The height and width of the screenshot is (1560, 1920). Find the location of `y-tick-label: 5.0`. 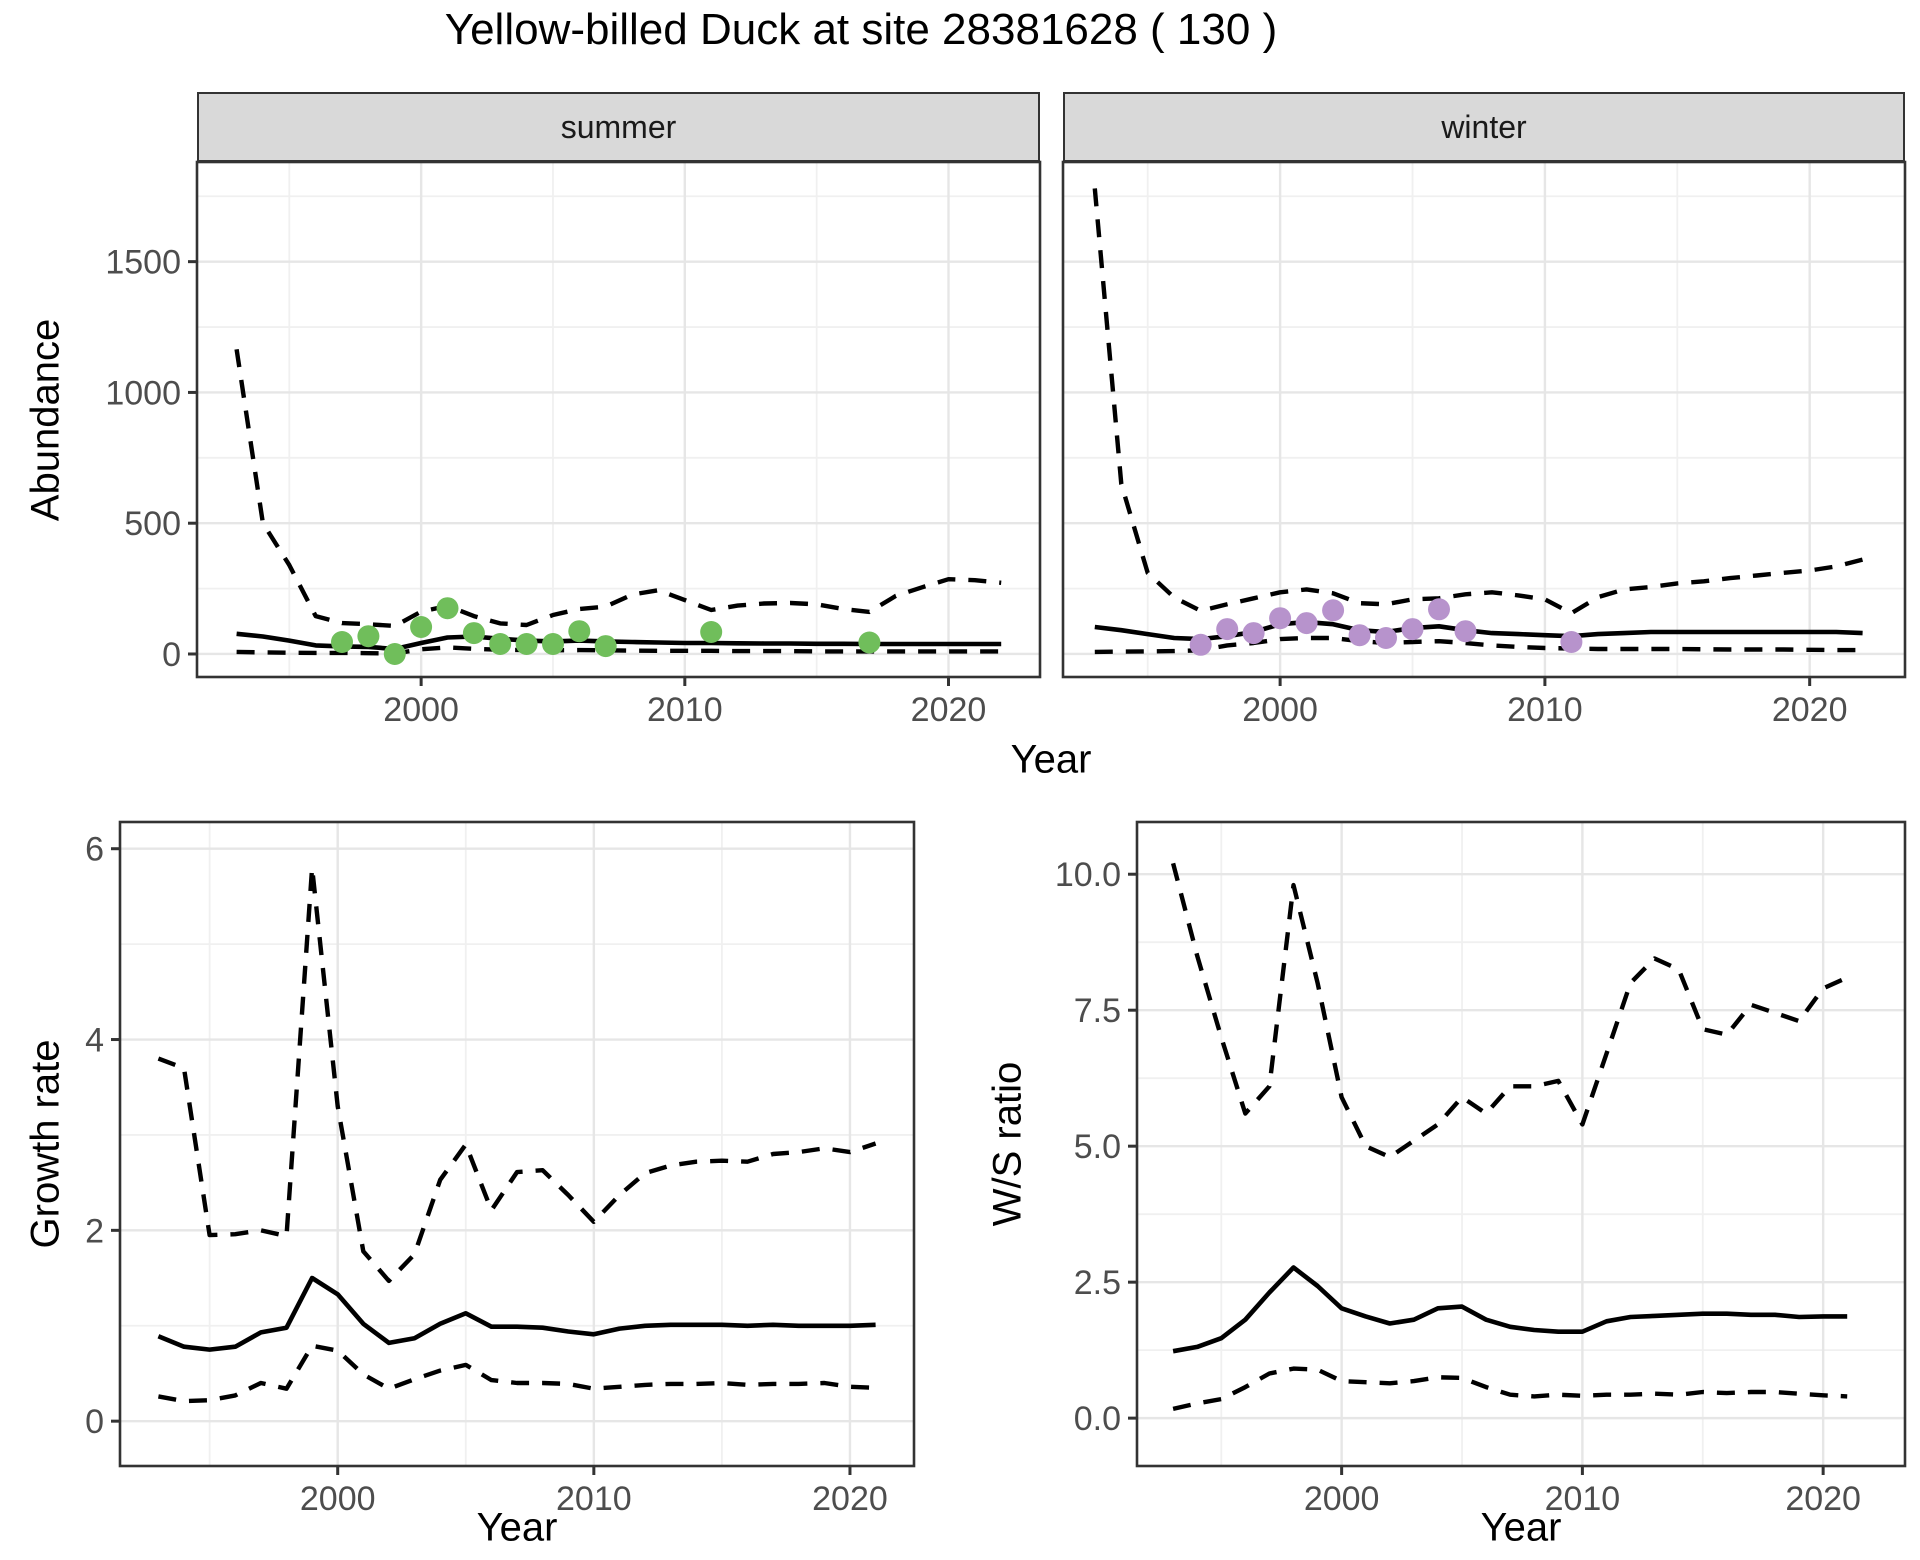

y-tick-label: 5.0 is located at coordinates (1097, 1147).